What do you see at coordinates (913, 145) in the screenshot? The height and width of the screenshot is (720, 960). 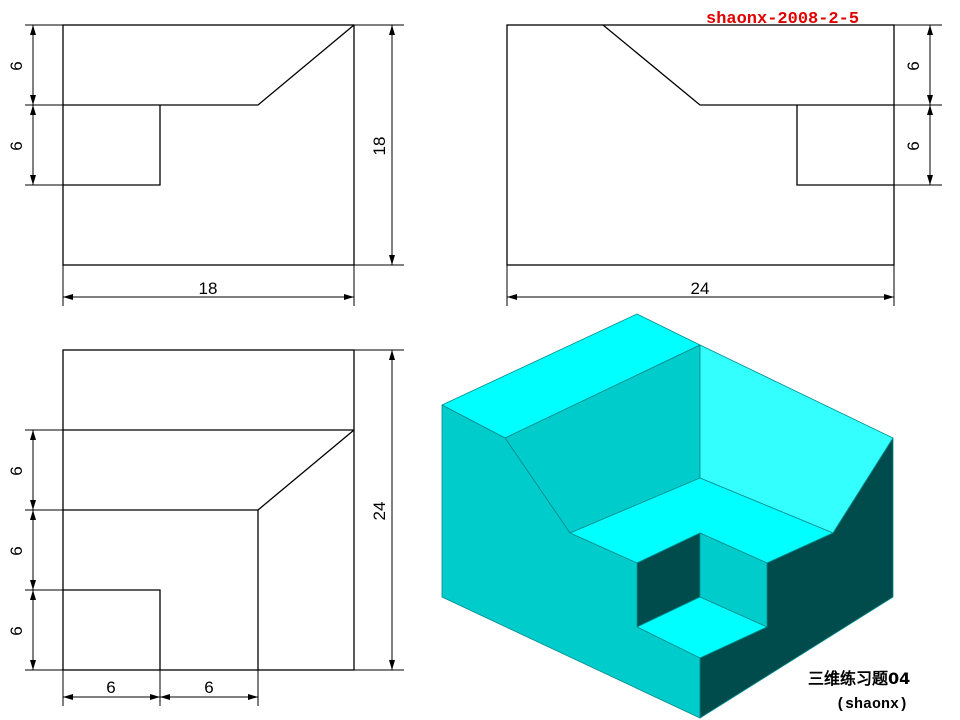 I see `side-view-dim-lower: 6` at bounding box center [913, 145].